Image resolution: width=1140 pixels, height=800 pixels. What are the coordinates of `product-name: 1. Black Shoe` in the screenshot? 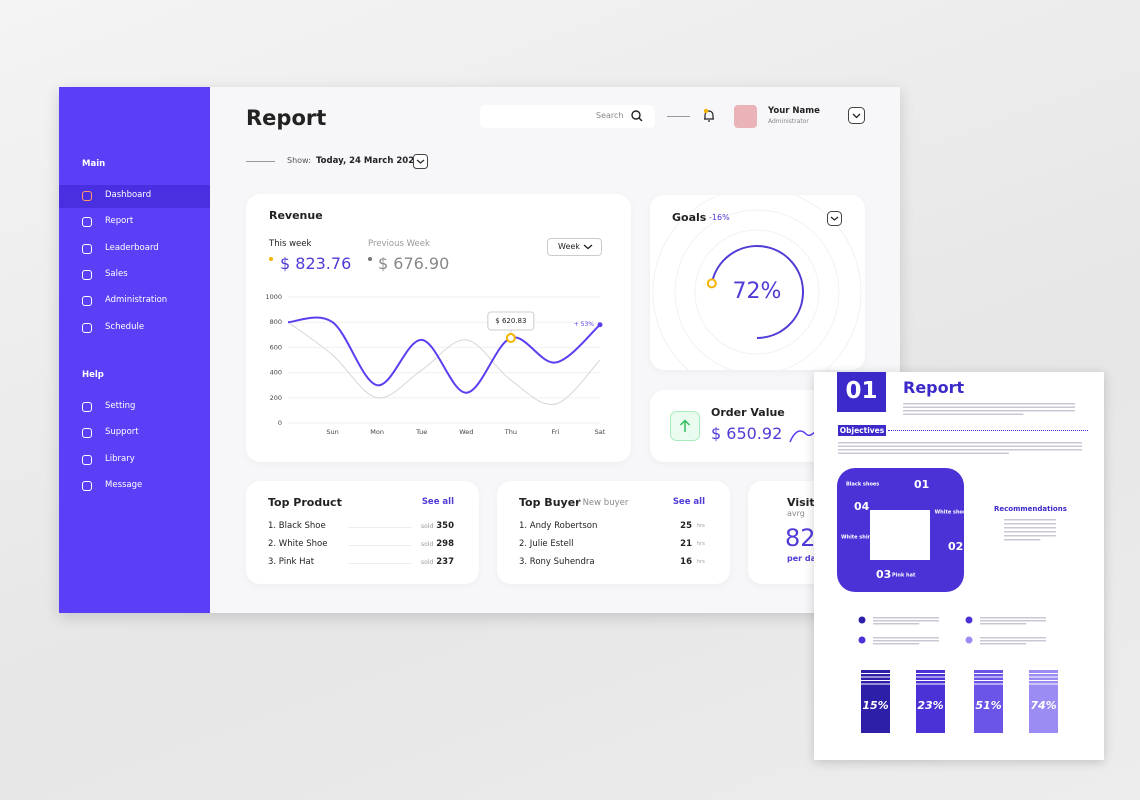 It's located at (297, 526).